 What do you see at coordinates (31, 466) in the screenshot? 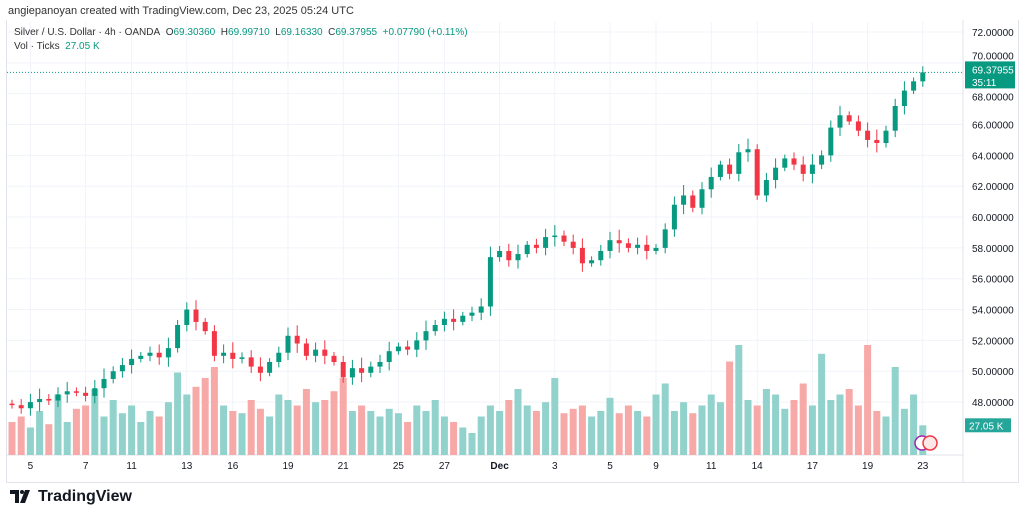
I see `x-tick-label: 5` at bounding box center [31, 466].